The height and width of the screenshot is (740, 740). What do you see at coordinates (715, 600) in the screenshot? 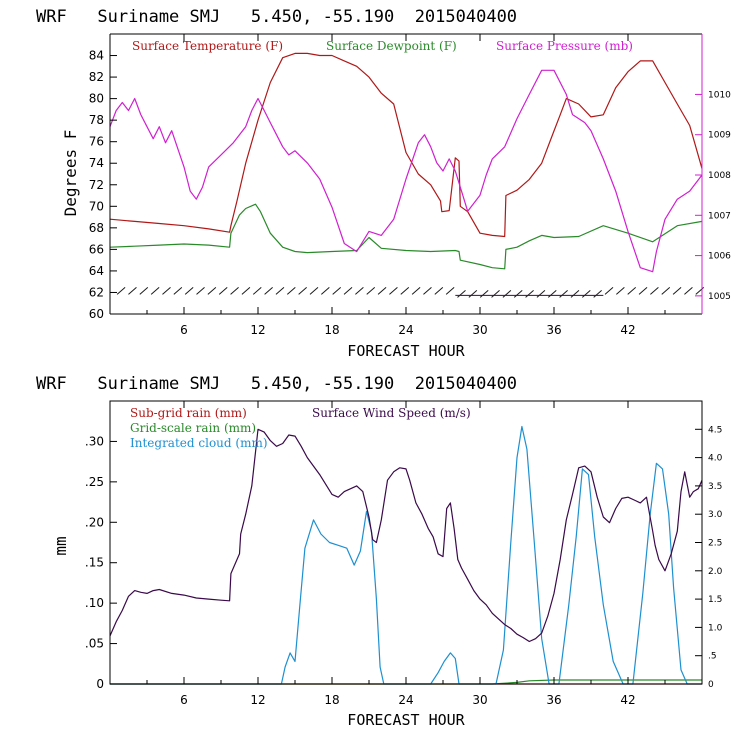
I see `y2-tick-label: 1.5` at bounding box center [715, 600].